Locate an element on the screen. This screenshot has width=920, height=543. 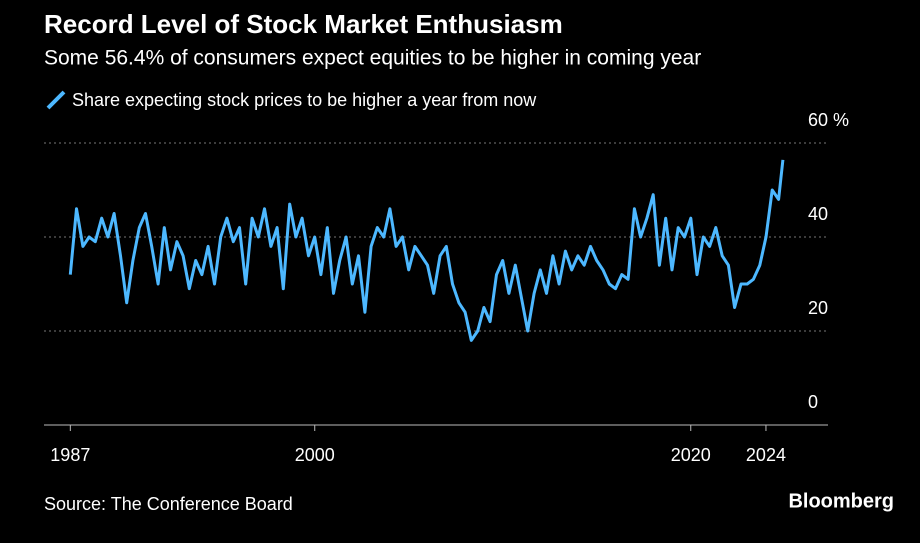
brand: Bloomberg is located at coordinates (841, 501).